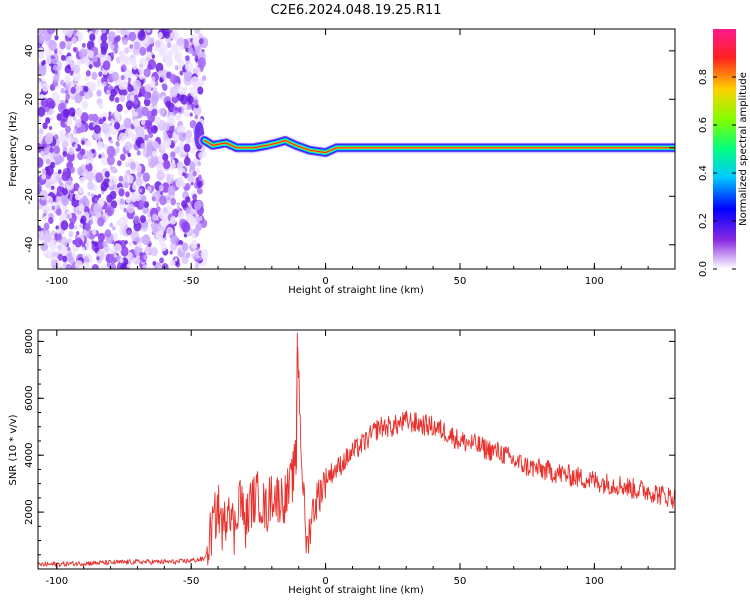 This screenshot has width=750, height=600. I want to click on spectrogram-x-label: Height of straight line (km), so click(356, 290).